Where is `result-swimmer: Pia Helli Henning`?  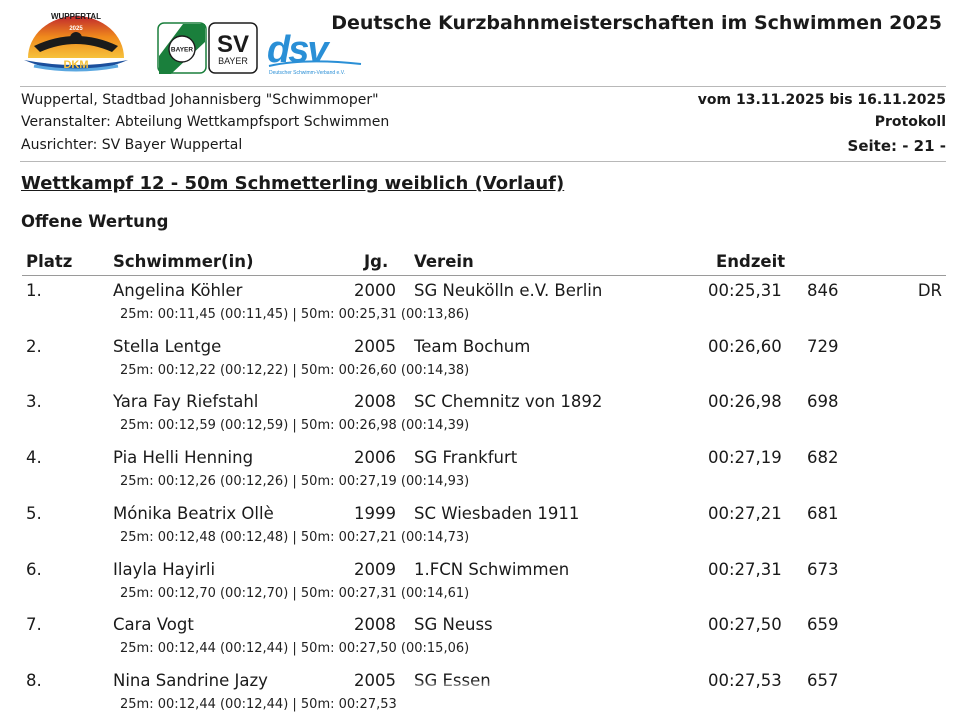
result-swimmer: Pia Helli Henning is located at coordinates (183, 457).